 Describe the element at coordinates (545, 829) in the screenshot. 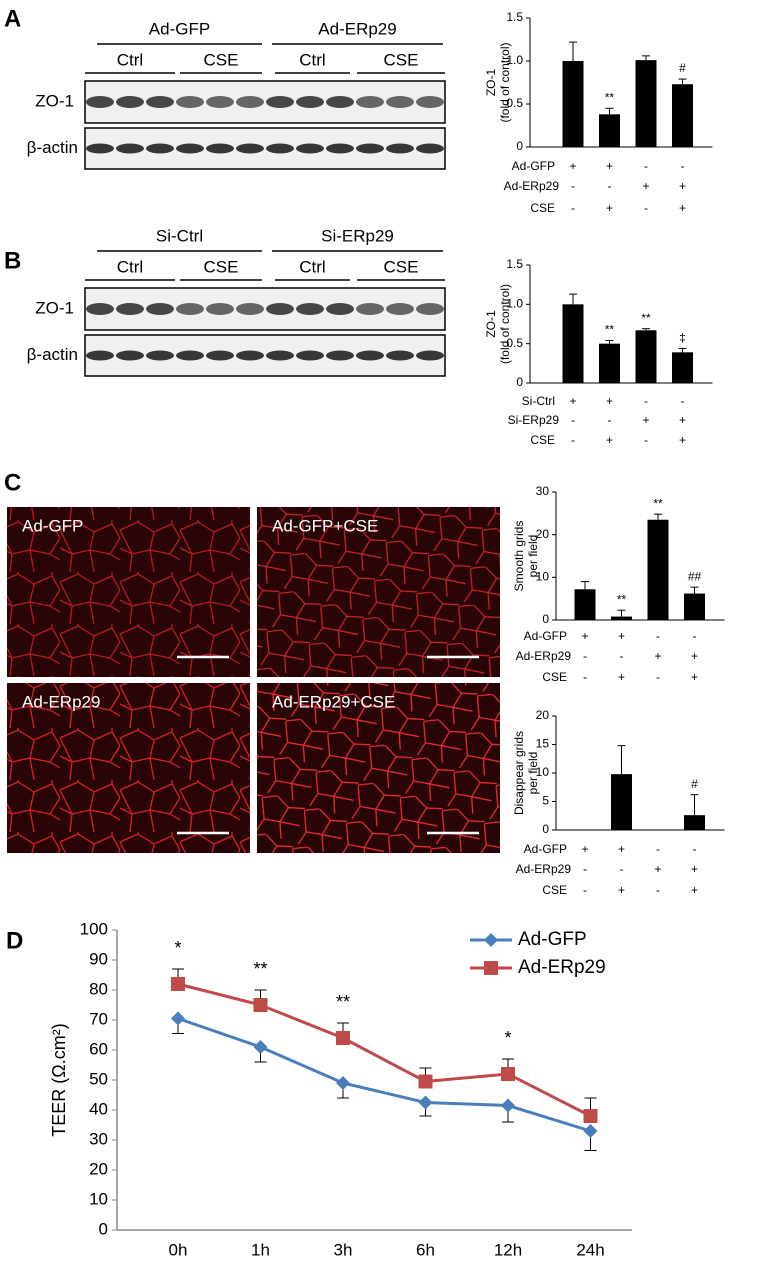

I see `y-tick-label: 0` at that location.